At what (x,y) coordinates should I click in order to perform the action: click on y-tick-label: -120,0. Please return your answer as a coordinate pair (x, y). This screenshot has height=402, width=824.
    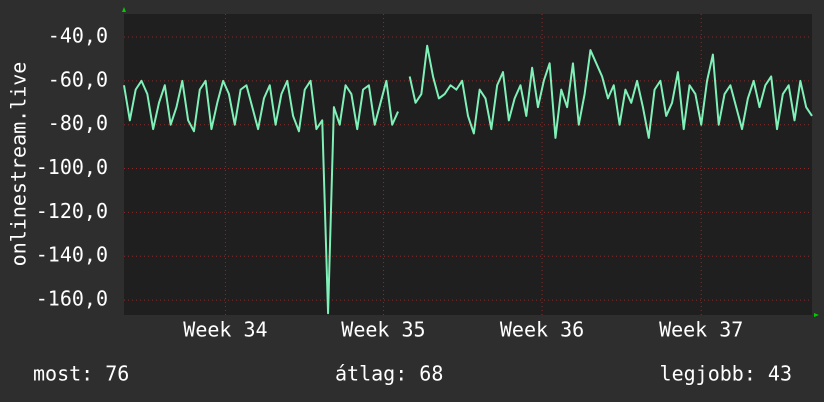
    Looking at the image, I should click on (72, 211).